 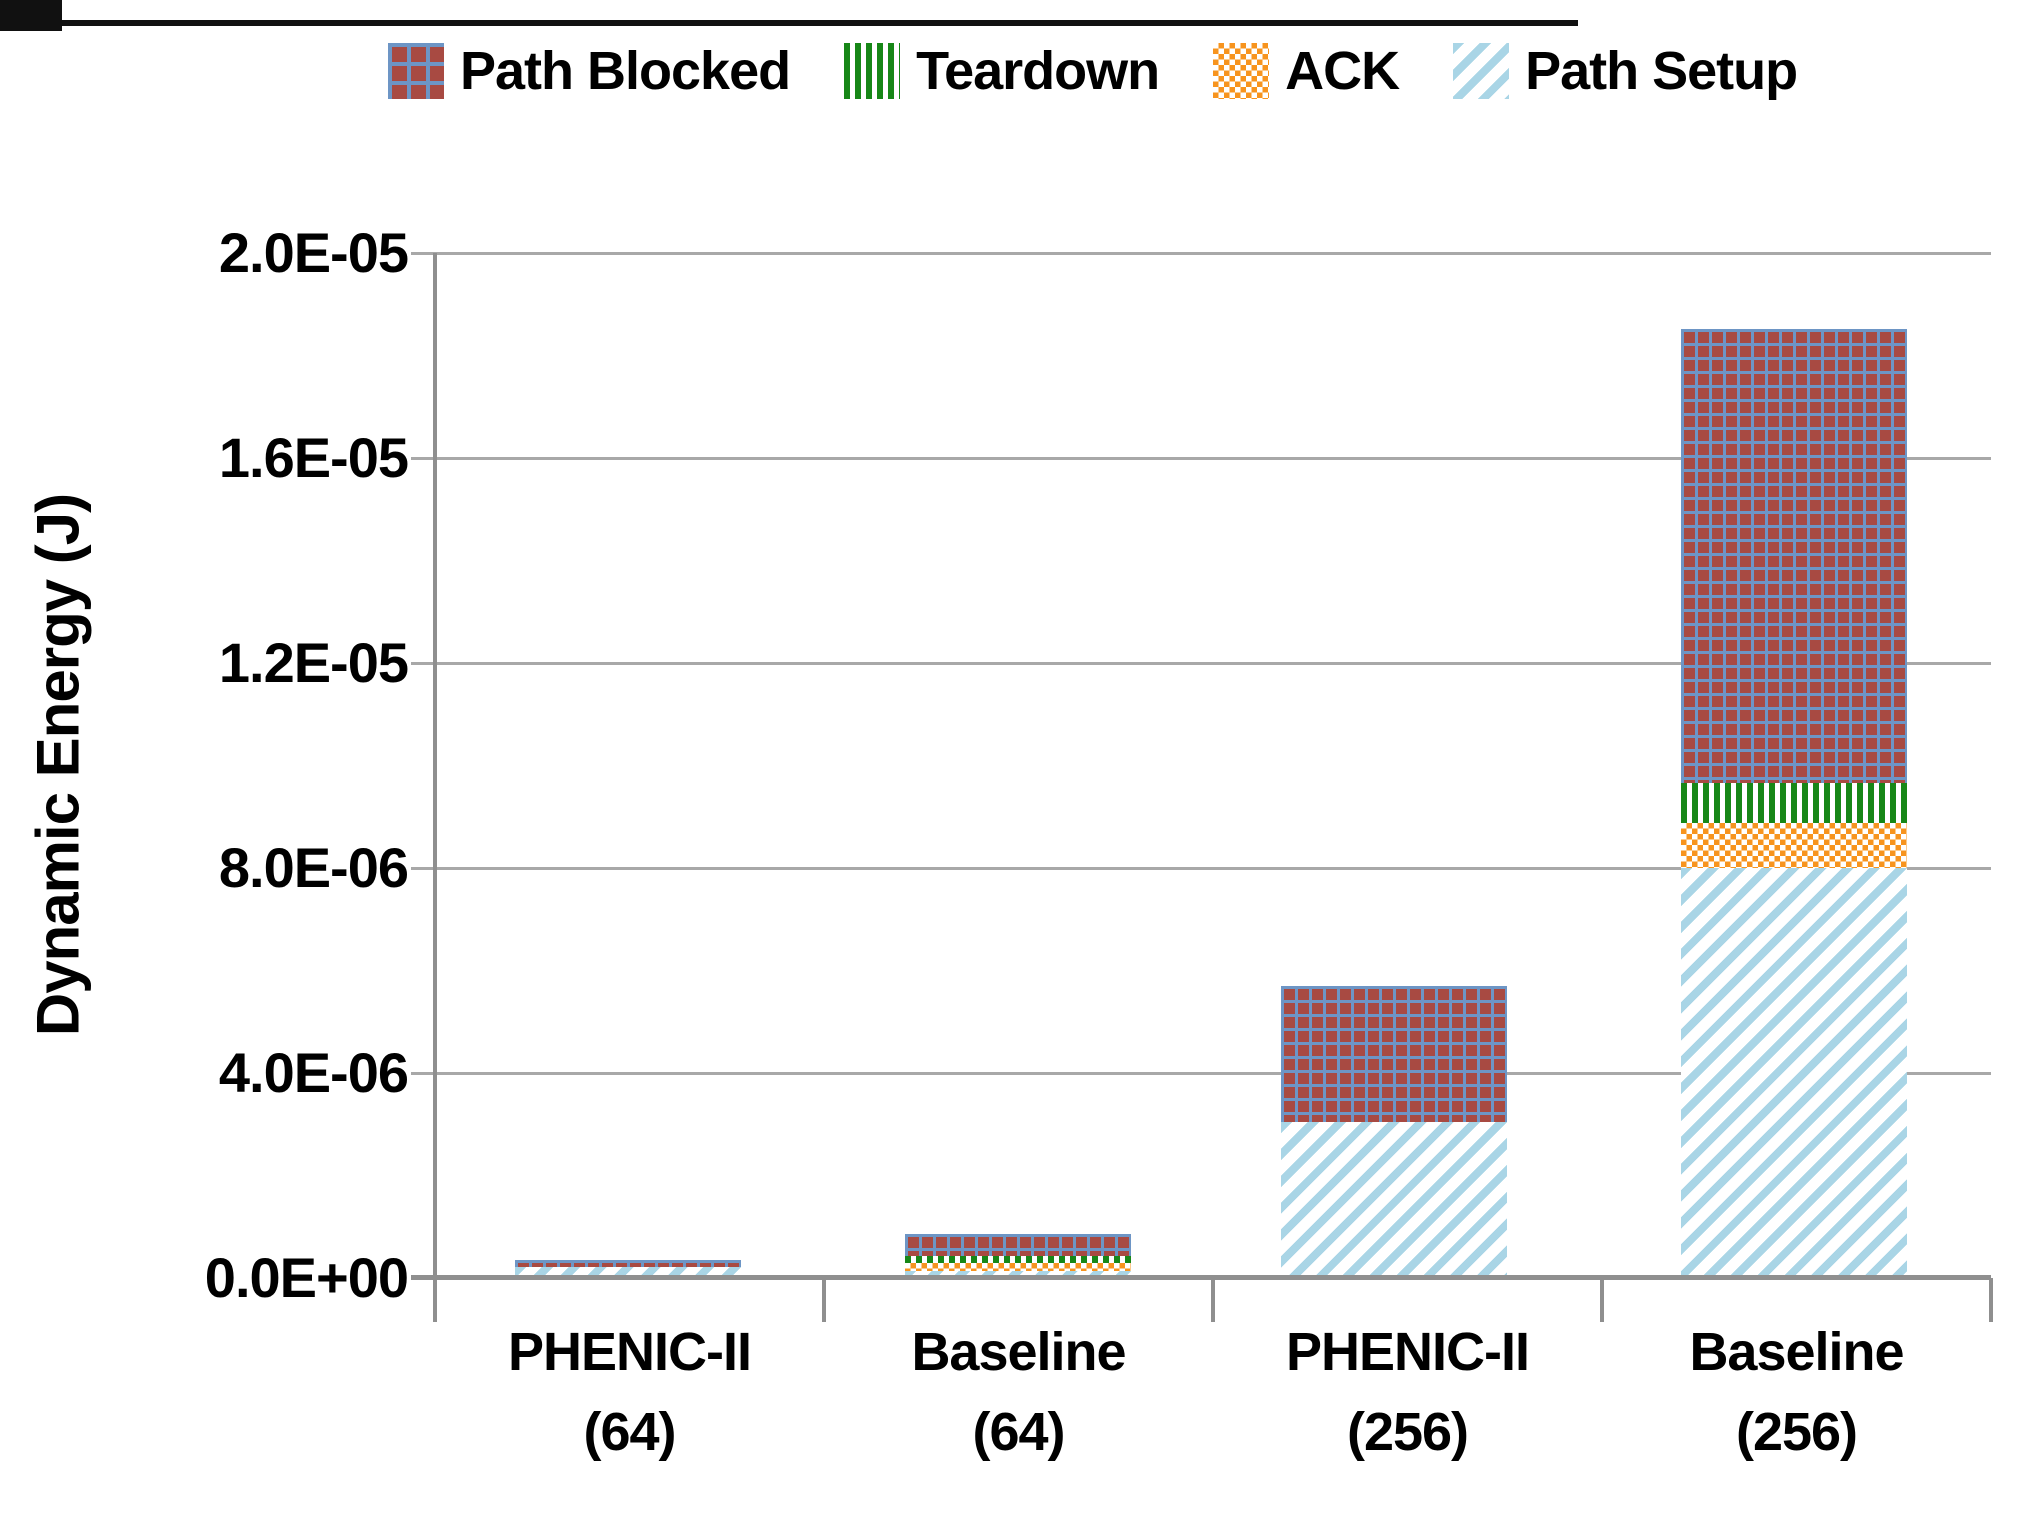 I want to click on legend-item-path-setup: Path Setup, so click(x=1625, y=71).